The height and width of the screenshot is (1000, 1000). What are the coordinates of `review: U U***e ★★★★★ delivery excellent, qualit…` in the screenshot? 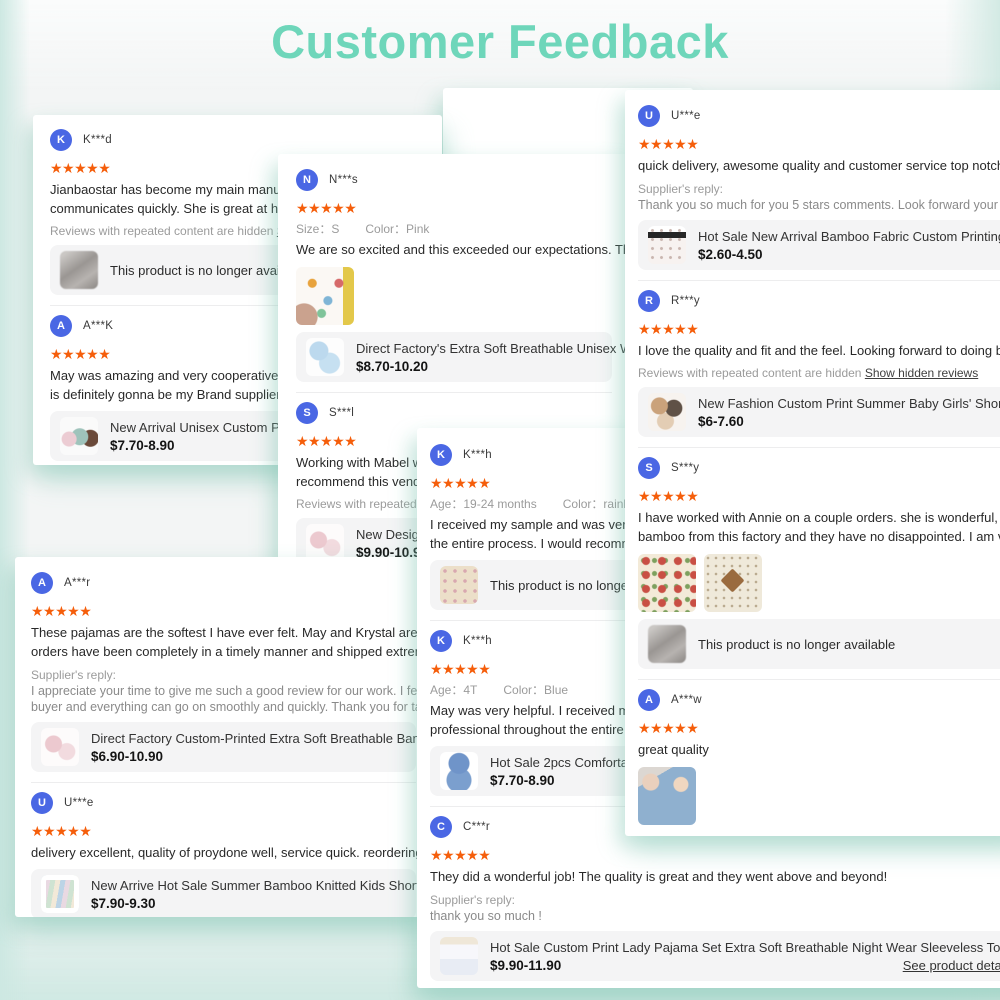 It's located at (231, 854).